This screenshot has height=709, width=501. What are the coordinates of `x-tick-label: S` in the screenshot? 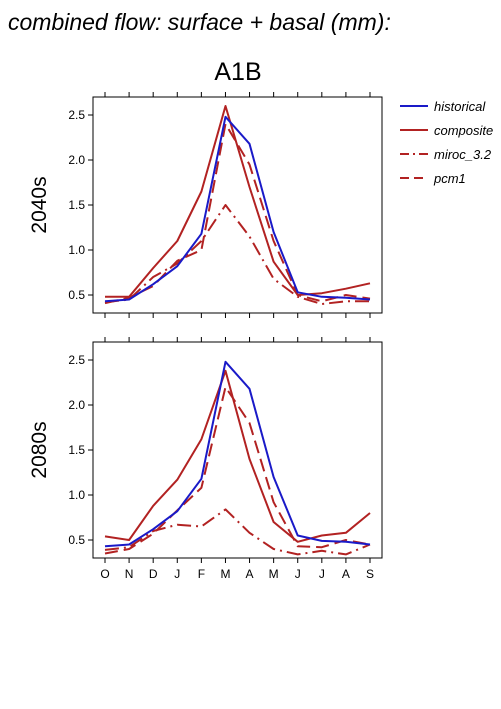 It's located at (370, 574).